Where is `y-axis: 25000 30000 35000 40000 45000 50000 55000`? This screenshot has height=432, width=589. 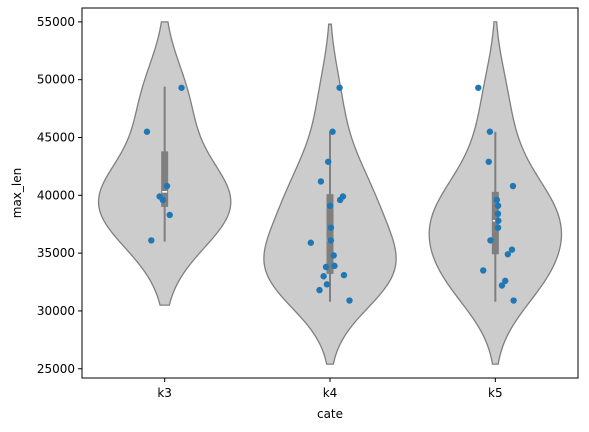
y-axis: 25000 30000 35000 40000 45000 50000 55000 is located at coordinates (59, 195).